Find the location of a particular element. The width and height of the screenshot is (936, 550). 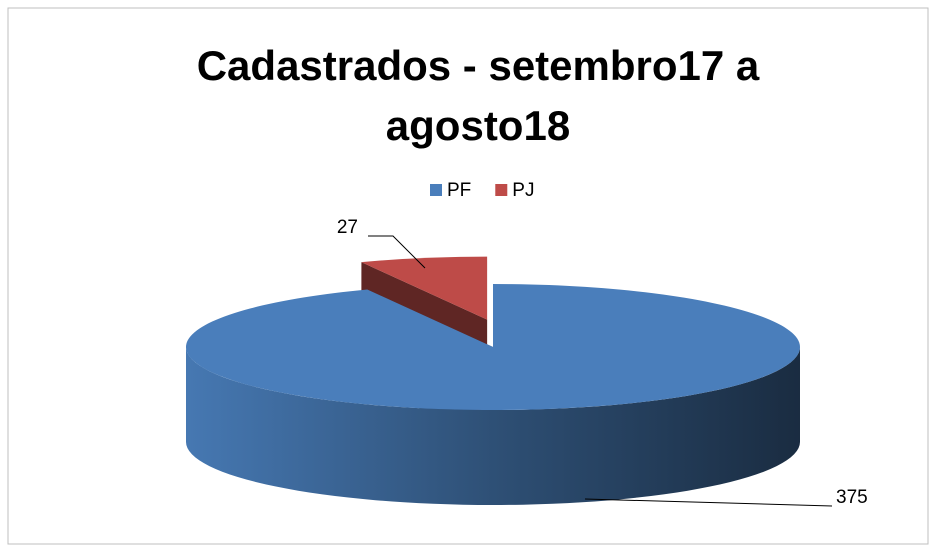

legend-label: PF is located at coordinates (459, 190).